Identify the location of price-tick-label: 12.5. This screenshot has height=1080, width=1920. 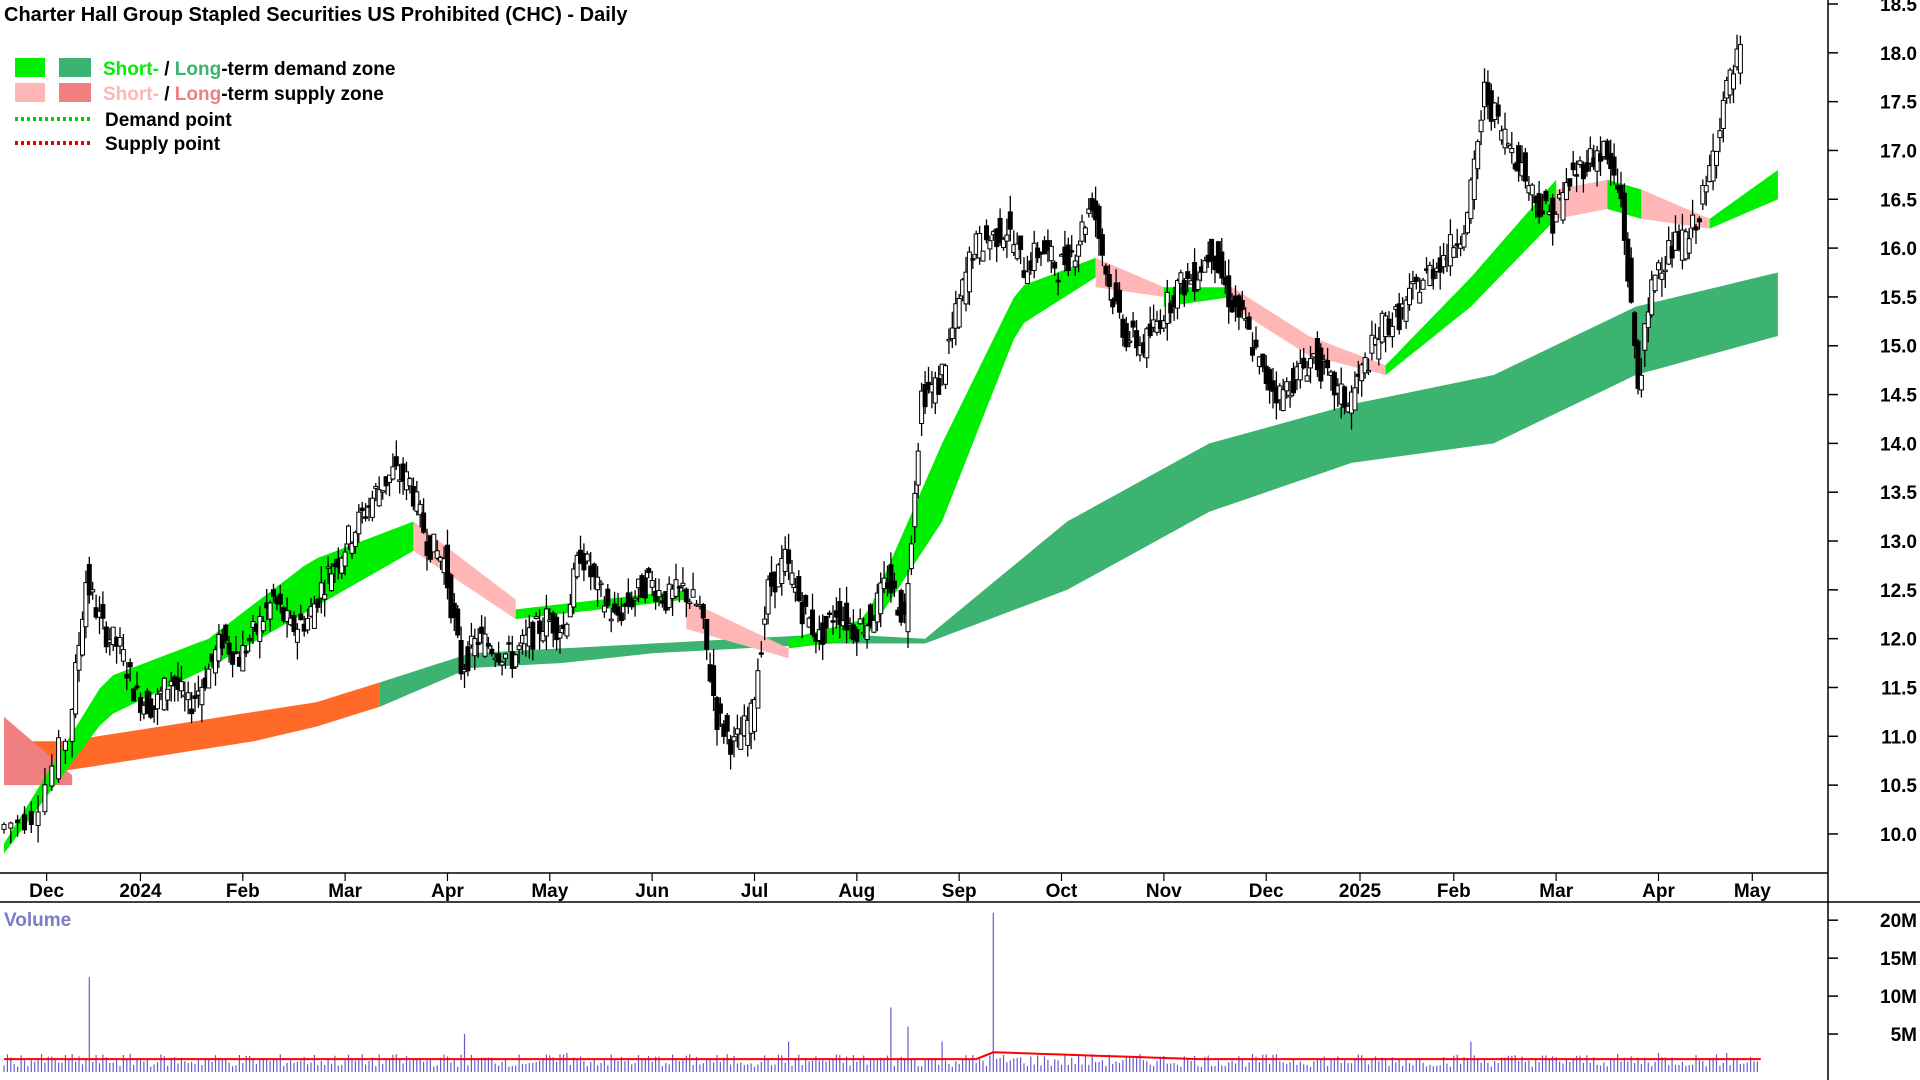
(1898, 591).